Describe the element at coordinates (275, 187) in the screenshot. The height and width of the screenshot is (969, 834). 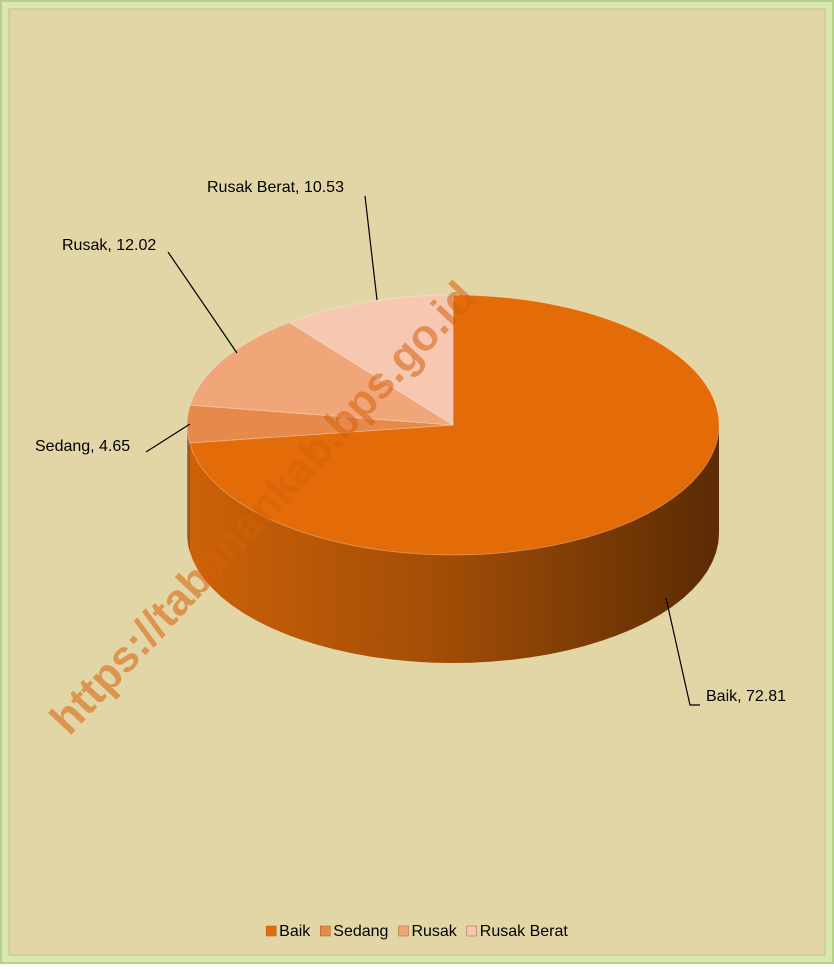
I see `data-label: Rusak Berat, 10.53` at that location.